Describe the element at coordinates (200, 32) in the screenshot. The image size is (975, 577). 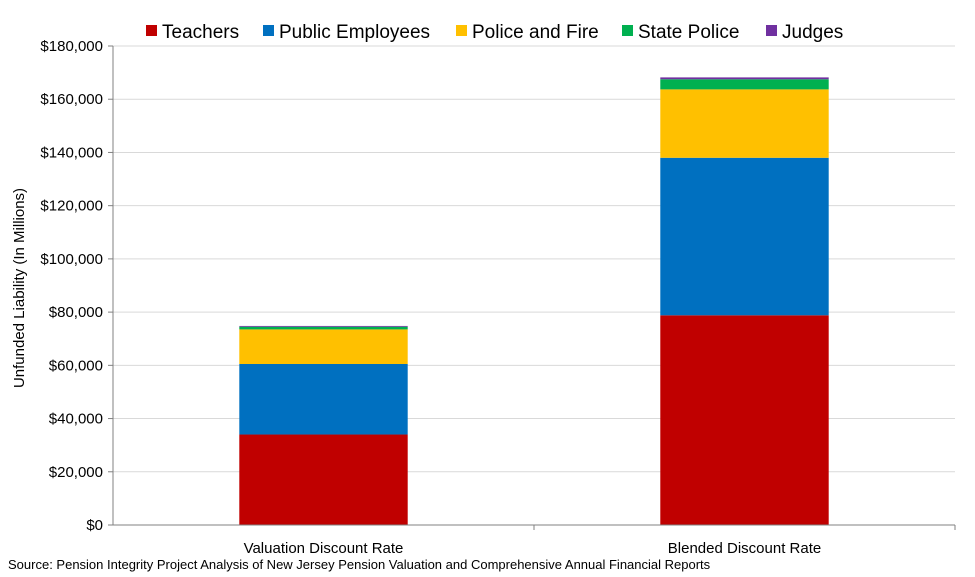
I see `legend-label: Teachers` at that location.